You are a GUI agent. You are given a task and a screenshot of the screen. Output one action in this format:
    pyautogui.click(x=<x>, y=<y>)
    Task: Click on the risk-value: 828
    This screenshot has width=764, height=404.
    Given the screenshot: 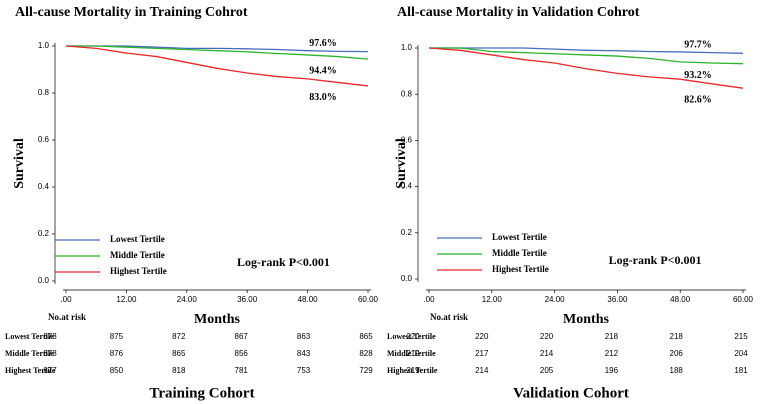 What is the action you would take?
    pyautogui.click(x=366, y=353)
    